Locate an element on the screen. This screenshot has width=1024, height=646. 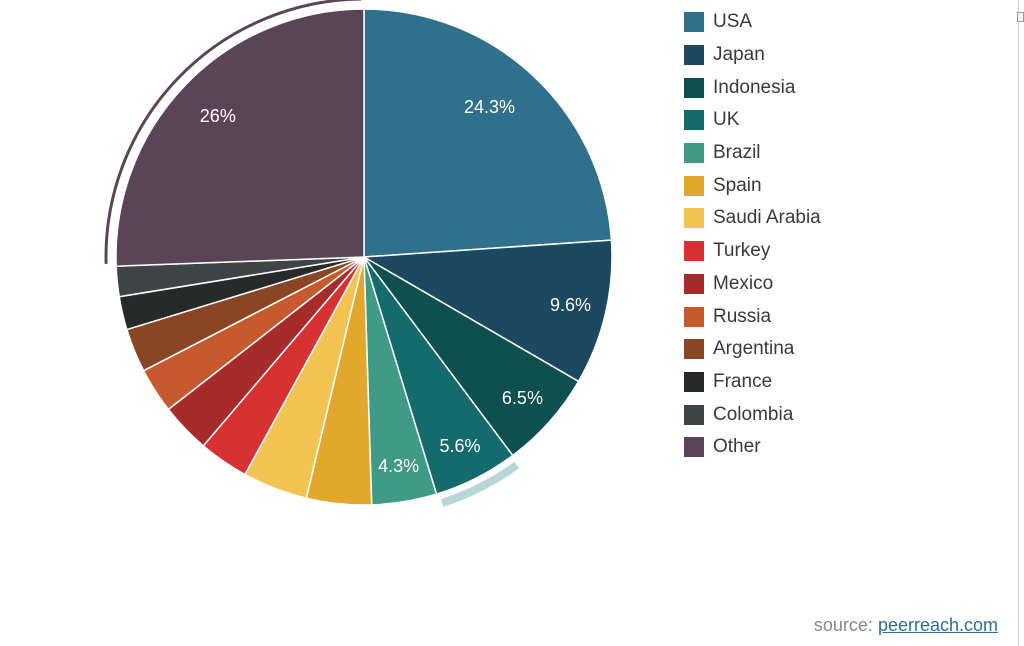
source-prefix: source: is located at coordinates (845, 625).